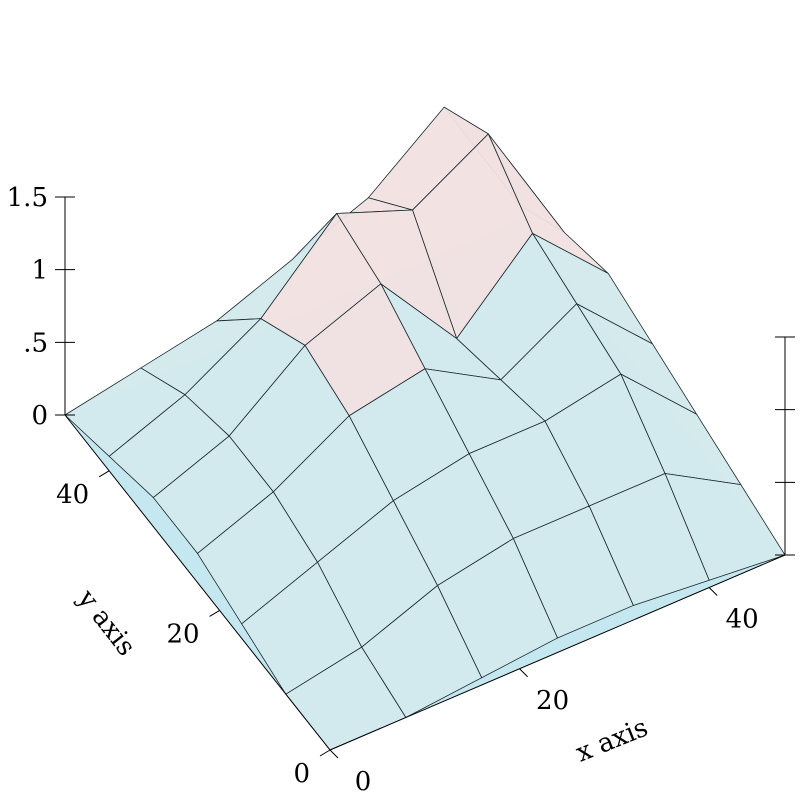 Image resolution: width=800 pixels, height=804 pixels. What do you see at coordinates (612, 741) in the screenshot?
I see `x-axis-label: x axis` at bounding box center [612, 741].